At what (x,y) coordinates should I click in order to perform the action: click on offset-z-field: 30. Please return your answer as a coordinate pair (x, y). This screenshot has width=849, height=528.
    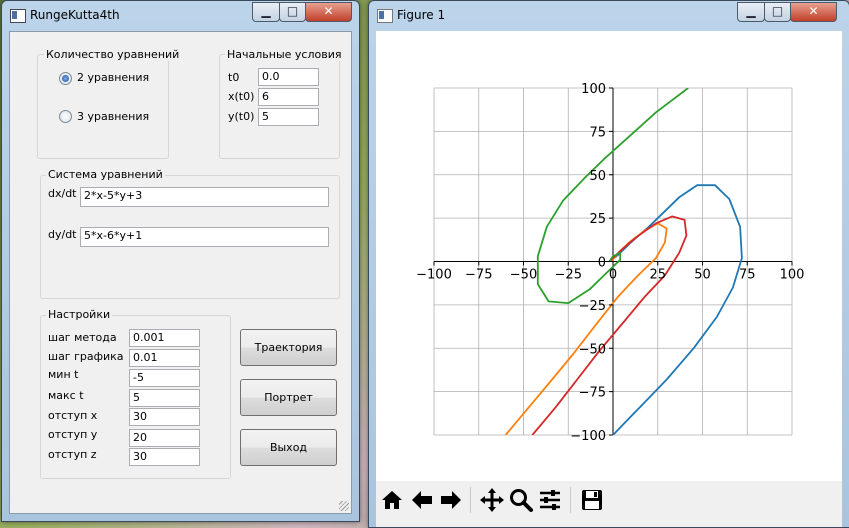
    Looking at the image, I should click on (164, 457).